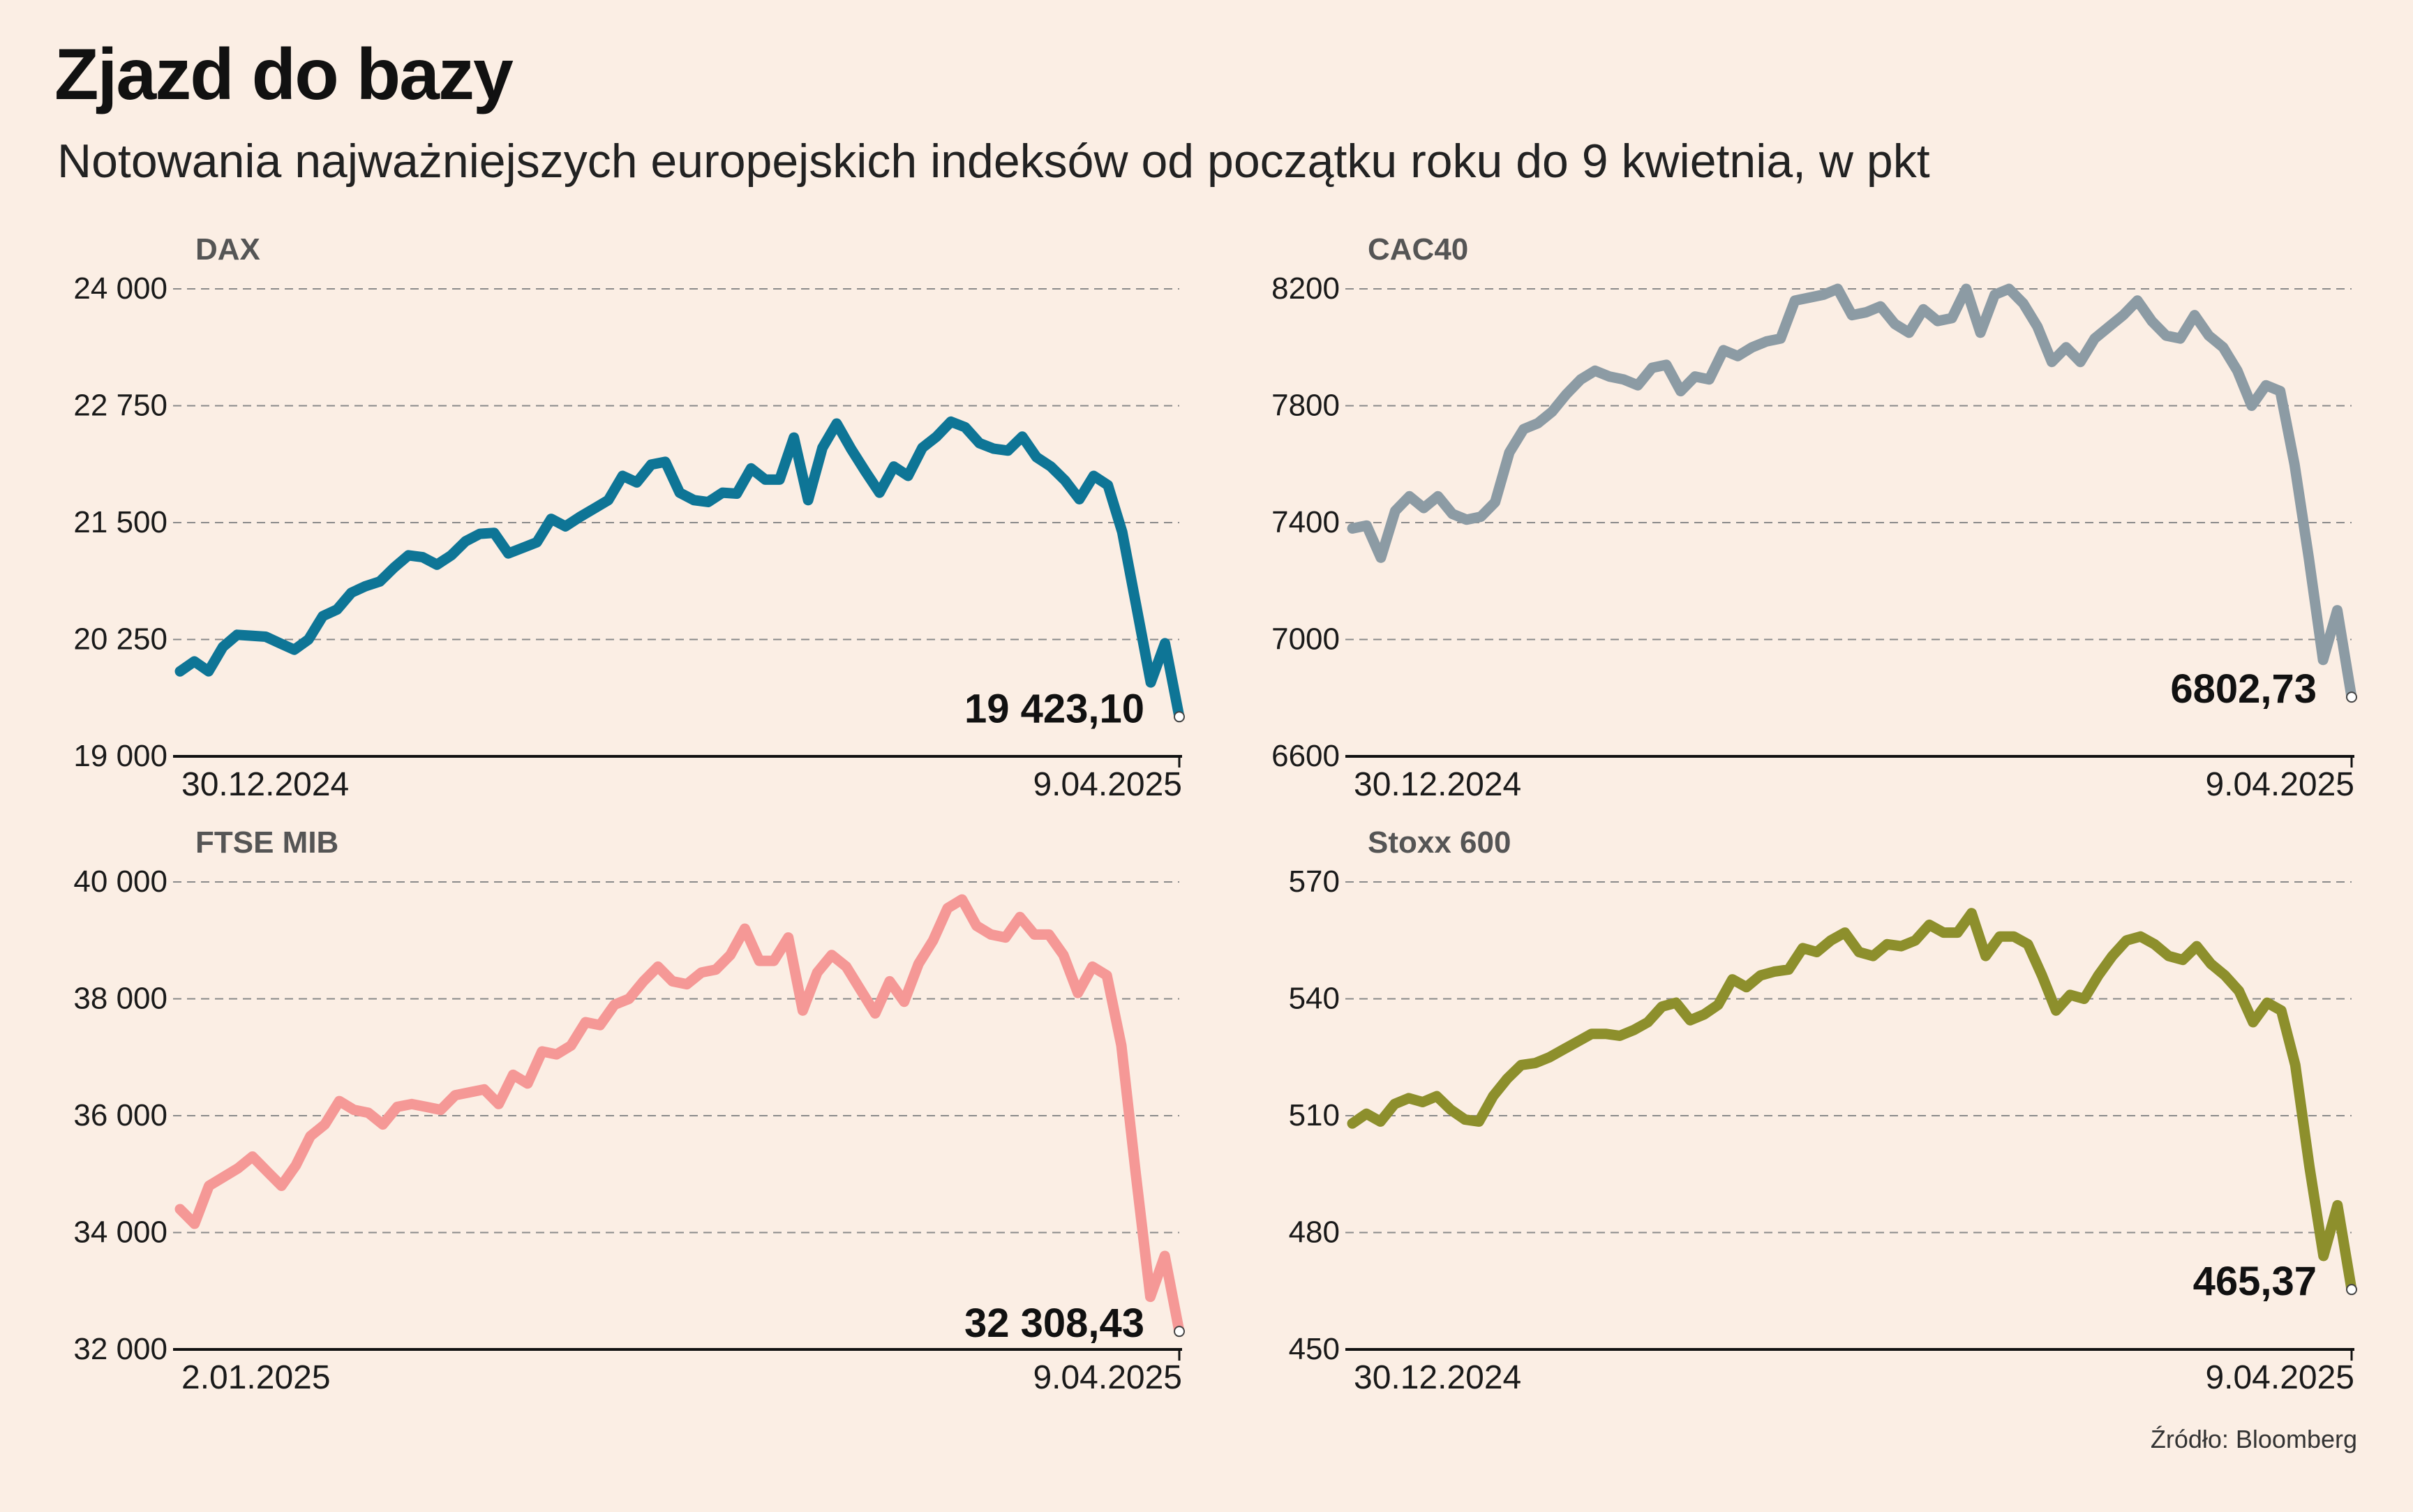 This screenshot has height=1512, width=2413. I want to click on series-name-label: FTSE MIB, so click(266, 842).